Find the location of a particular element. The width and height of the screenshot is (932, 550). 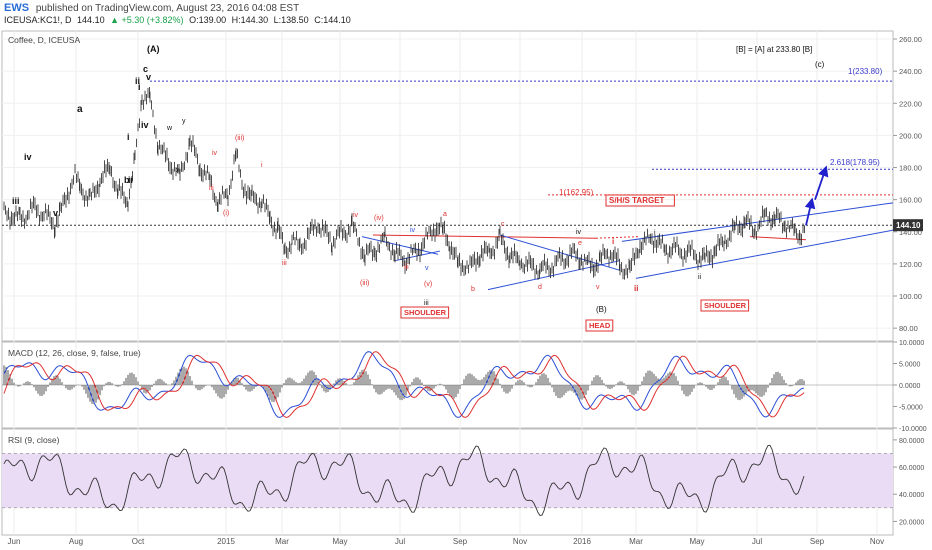

macd-line is located at coordinates (404, 385).